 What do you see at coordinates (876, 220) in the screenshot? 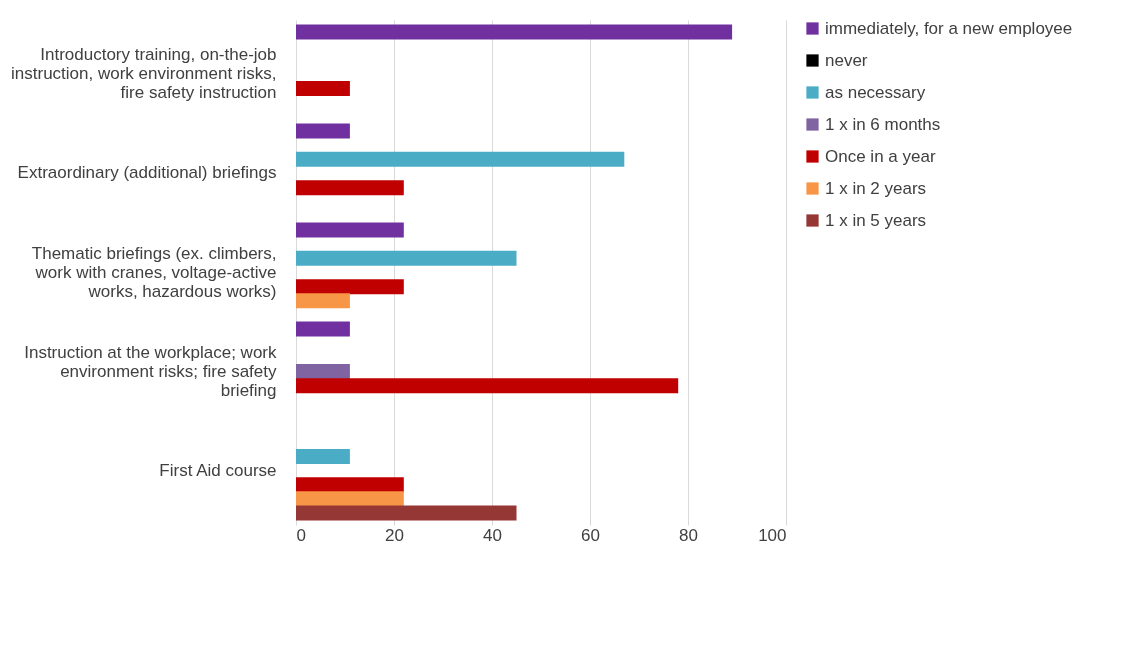
I see `legend-label: 1 x in 5 years` at bounding box center [876, 220].